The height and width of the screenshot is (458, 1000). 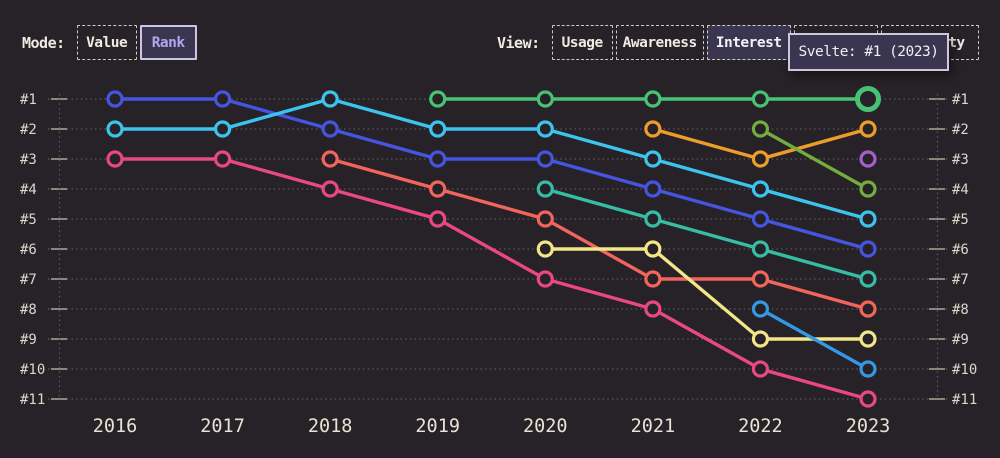 I want to click on series-line-series-olive, so click(x=814, y=159).